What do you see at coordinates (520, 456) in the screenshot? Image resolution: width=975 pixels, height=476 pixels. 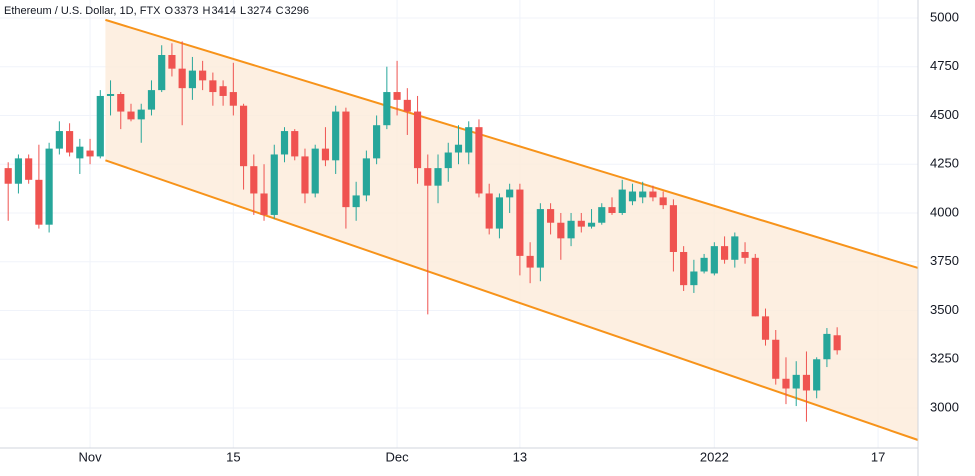 I see `x-tick-label: 13` at bounding box center [520, 456].